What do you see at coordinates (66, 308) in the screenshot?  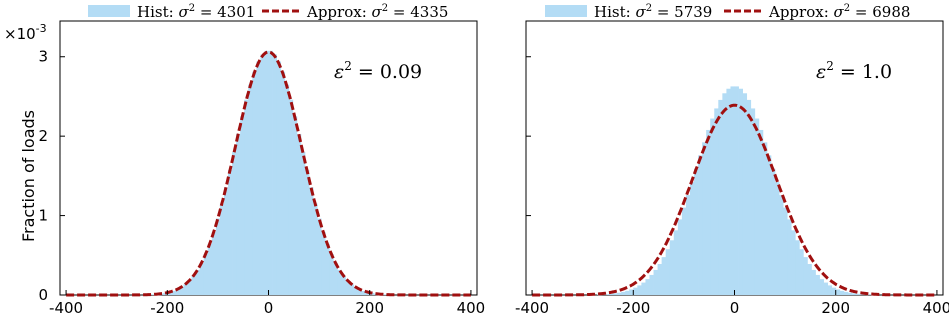 I see `left-x-tick-label--400: -400` at bounding box center [66, 308].